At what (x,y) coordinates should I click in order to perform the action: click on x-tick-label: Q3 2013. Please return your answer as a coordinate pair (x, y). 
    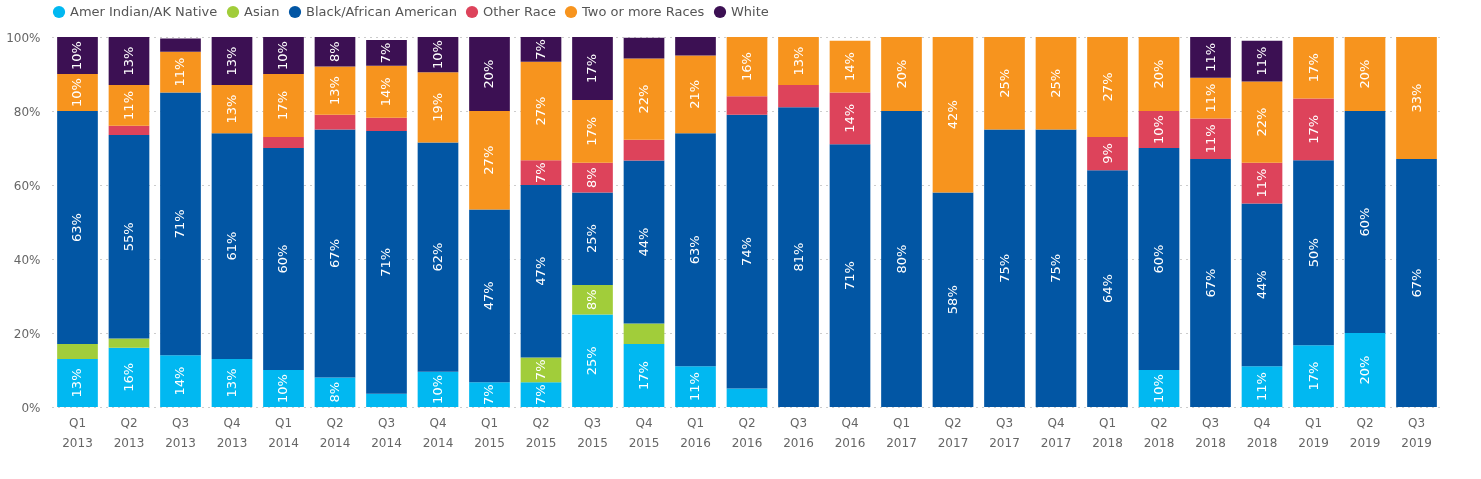
    Looking at the image, I should click on (180, 432).